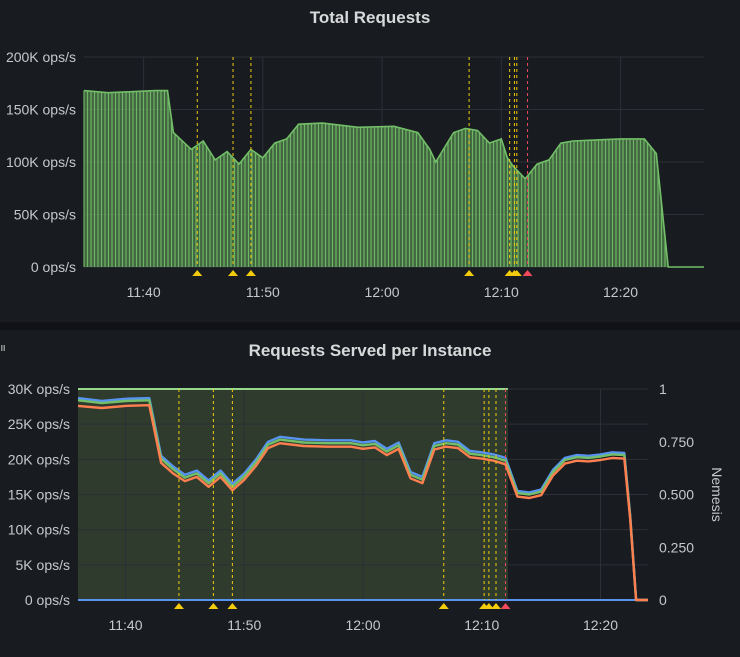  Describe the element at coordinates (717, 494) in the screenshot. I see `y2-axis-label: Nemesis` at that location.